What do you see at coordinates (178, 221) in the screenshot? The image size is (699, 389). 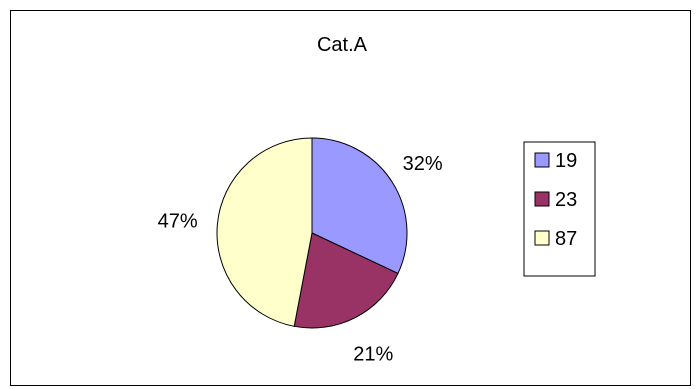 I see `percent-label-87: 47%` at bounding box center [178, 221].